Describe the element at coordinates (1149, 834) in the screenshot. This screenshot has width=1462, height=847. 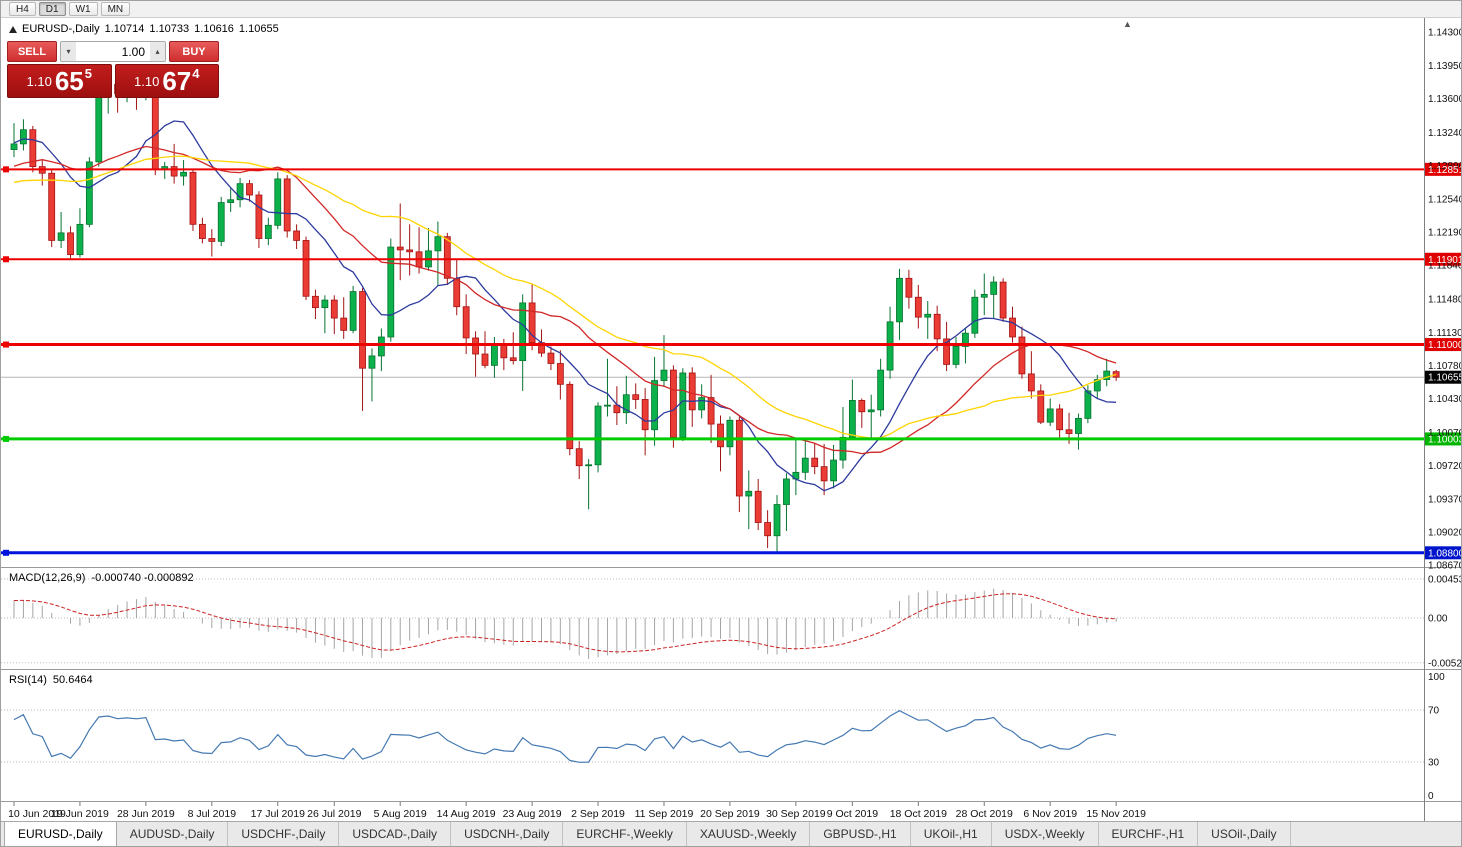
I see `tab-eurchf-h1: EURCHF-,H1` at that location.